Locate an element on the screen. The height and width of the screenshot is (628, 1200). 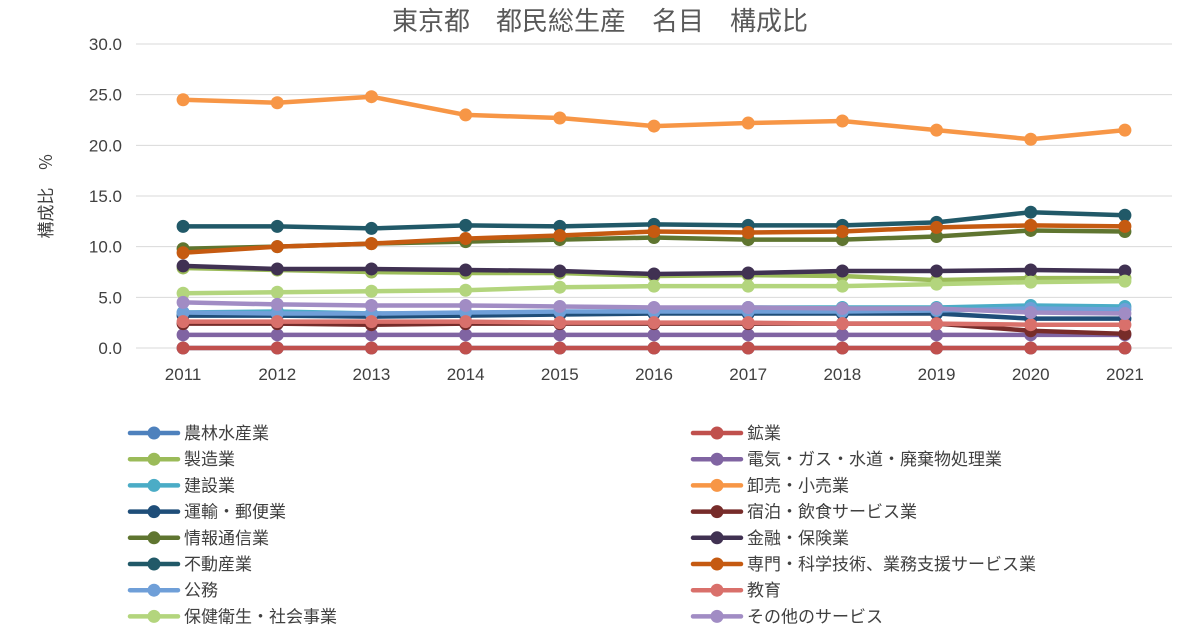
legend-item: 電気・ガス・水道・廃棄物処理業 is located at coordinates (846, 460).